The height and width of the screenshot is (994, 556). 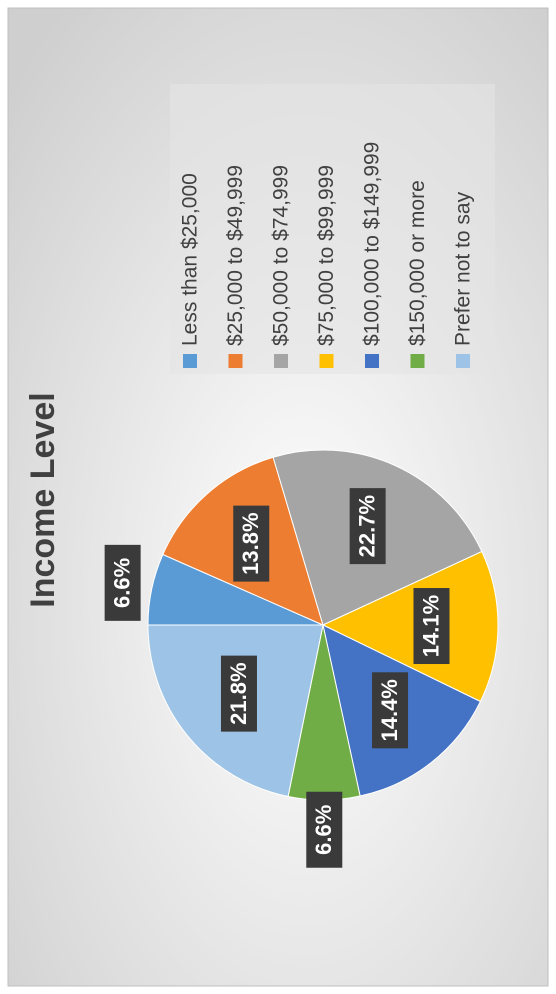 I want to click on data-label: 14.4%, so click(x=389, y=710).